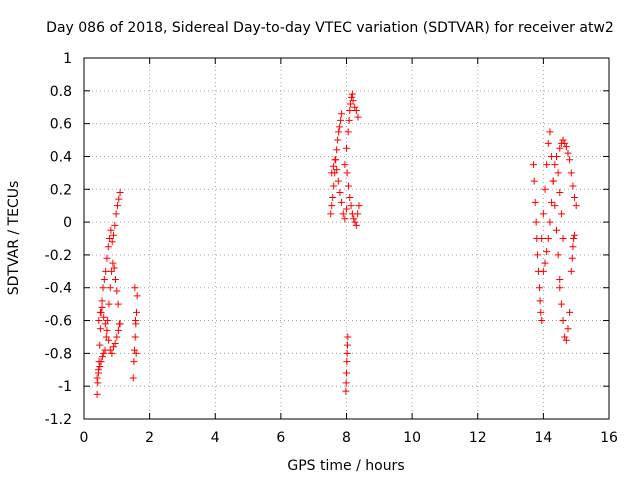  I want to click on series-track-d, so click(135, 333).